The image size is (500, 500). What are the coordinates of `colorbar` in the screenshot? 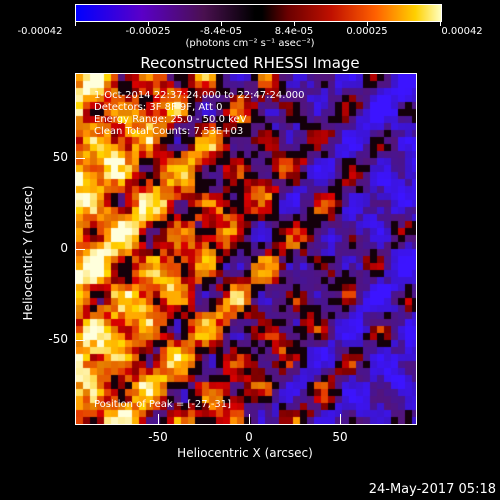 It's located at (258, 13).